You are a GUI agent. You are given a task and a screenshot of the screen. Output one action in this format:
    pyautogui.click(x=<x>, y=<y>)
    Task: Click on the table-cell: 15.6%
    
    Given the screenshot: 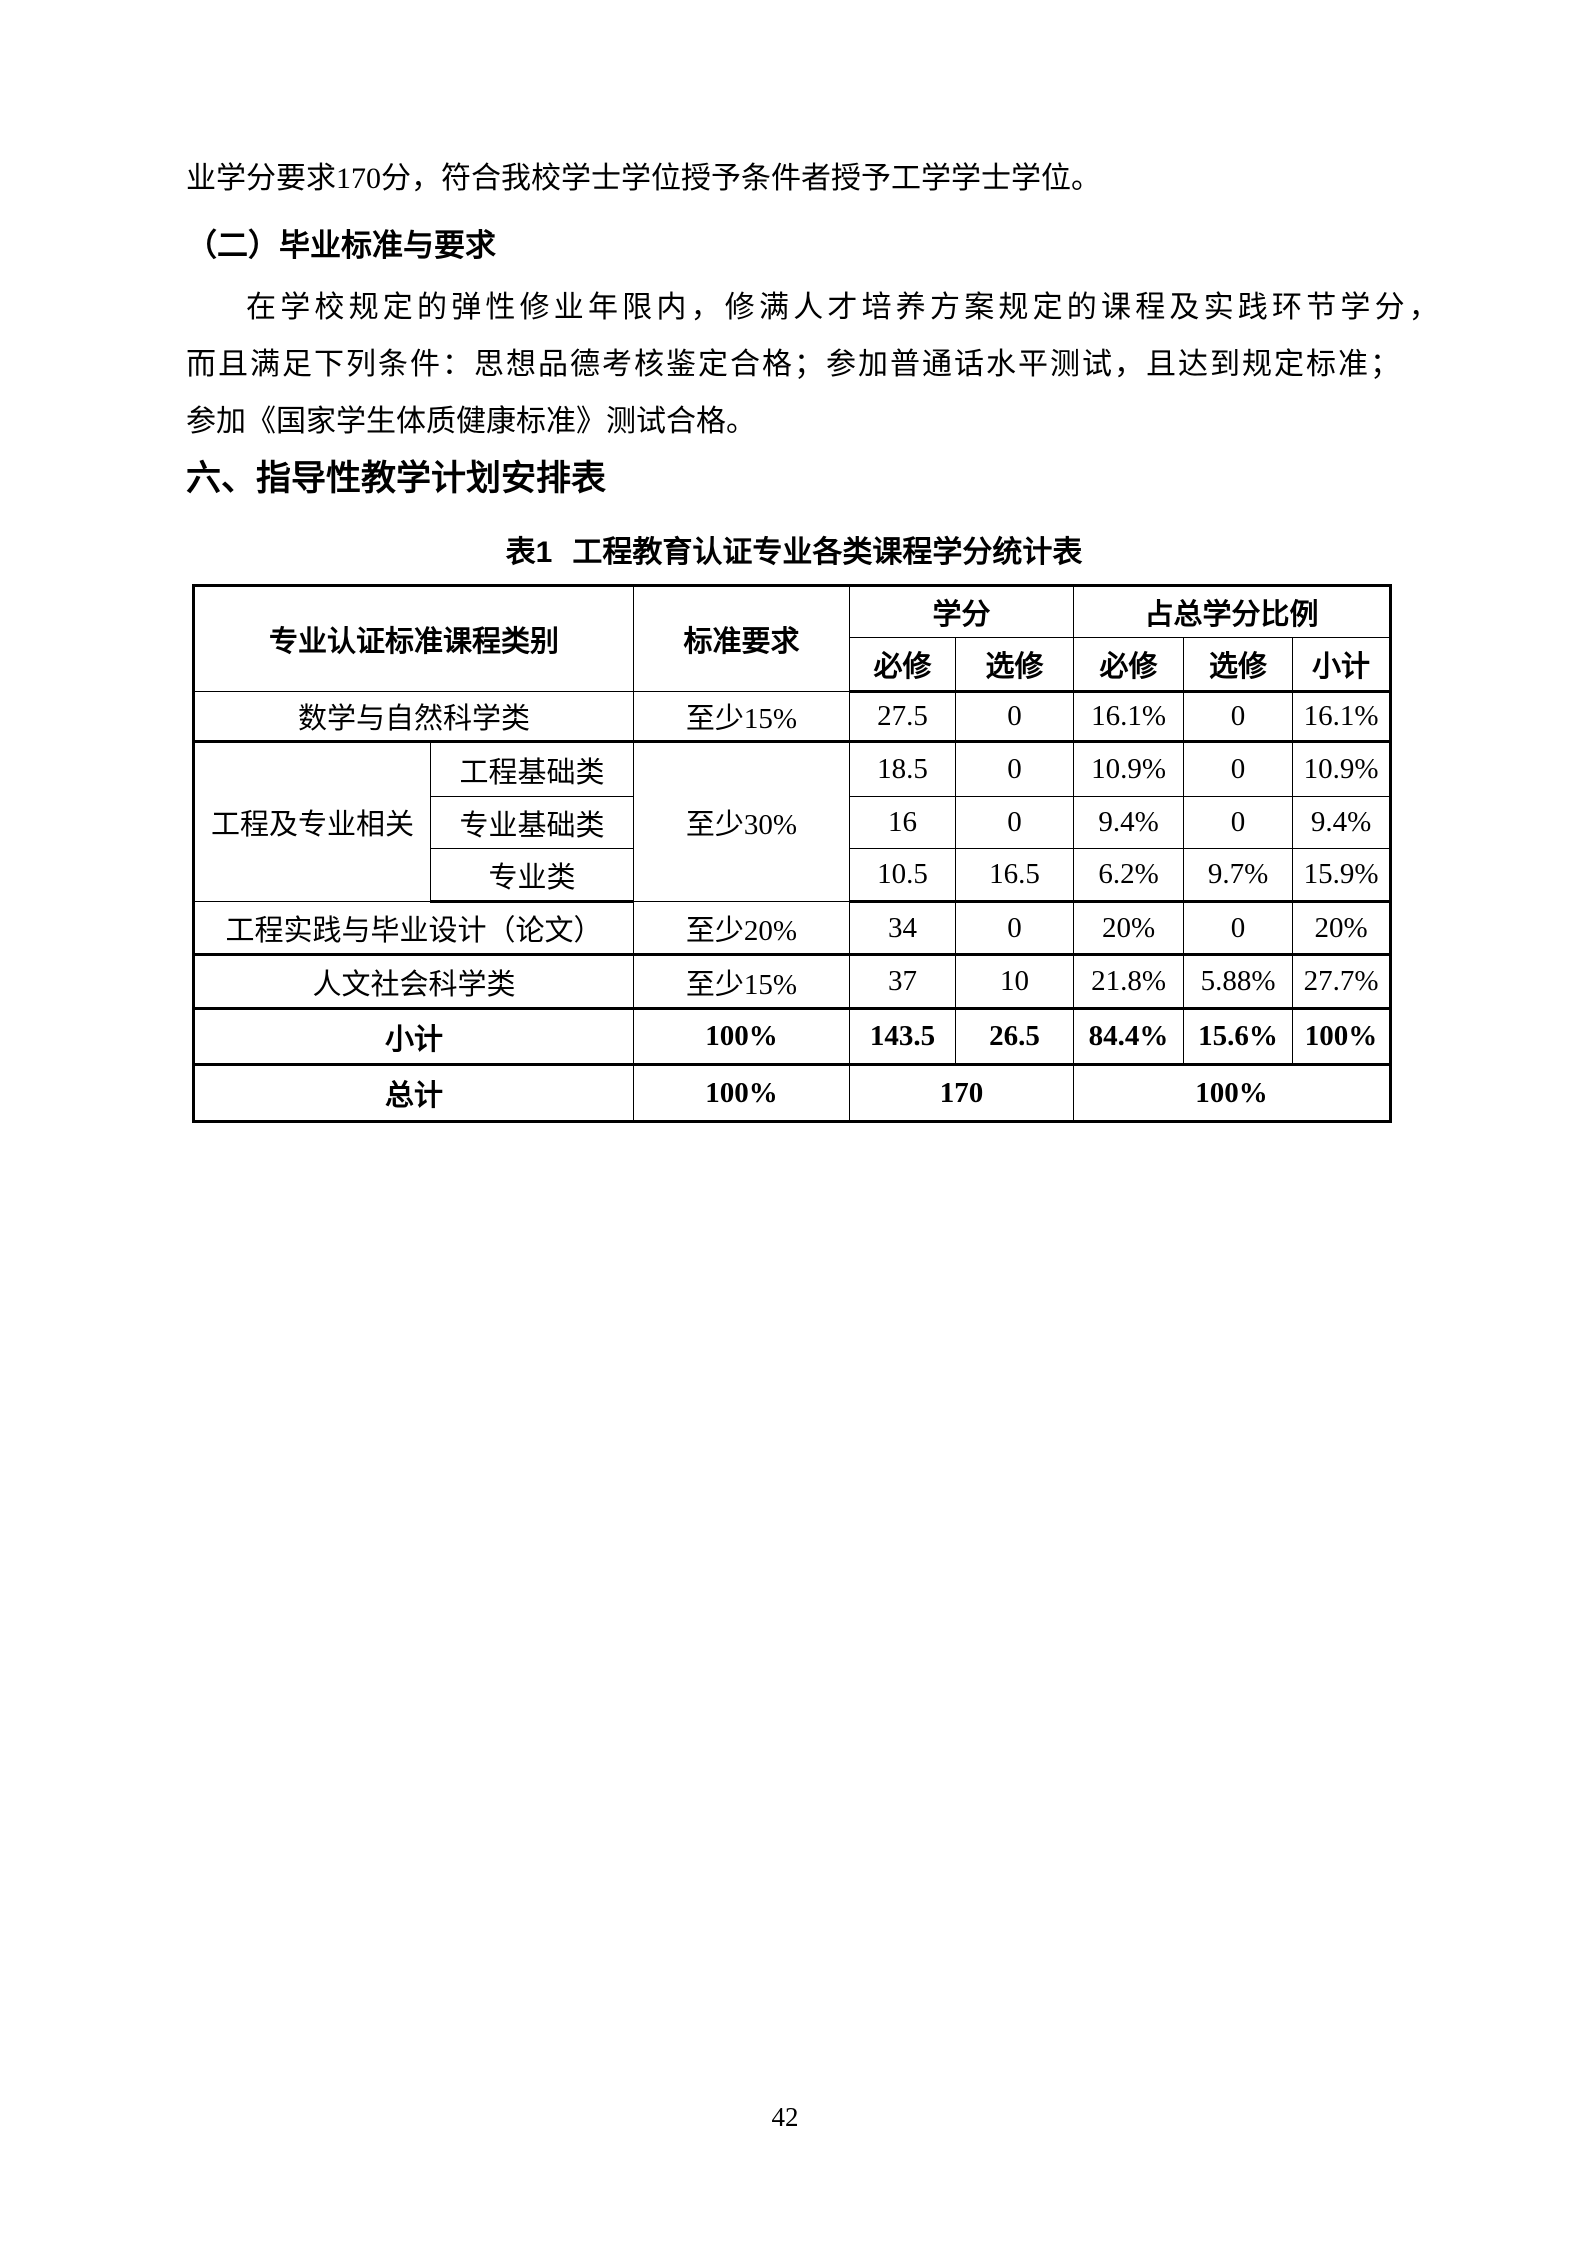 What is the action you would take?
    pyautogui.click(x=1238, y=1037)
    